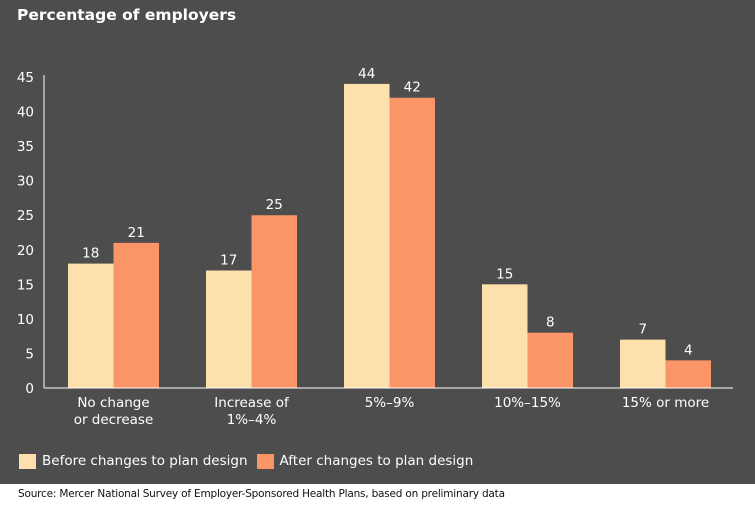  I want to click on data-label: 25, so click(274, 205).